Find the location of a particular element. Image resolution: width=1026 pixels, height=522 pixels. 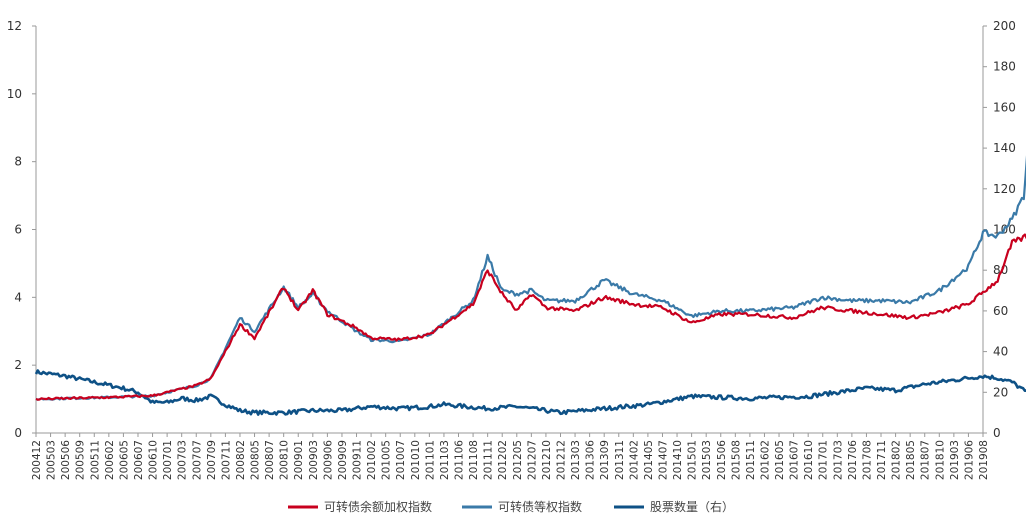

x-tick-label: 201306 is located at coordinates (591, 460).